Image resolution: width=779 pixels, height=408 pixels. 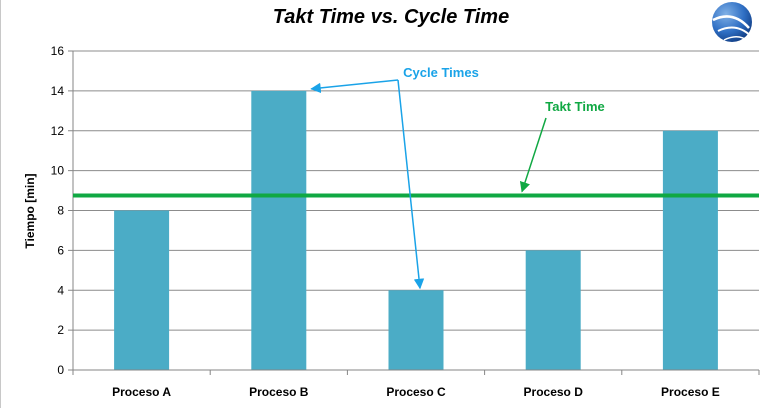 I want to click on y-axis-label: Tiempo [min], so click(x=30, y=210).